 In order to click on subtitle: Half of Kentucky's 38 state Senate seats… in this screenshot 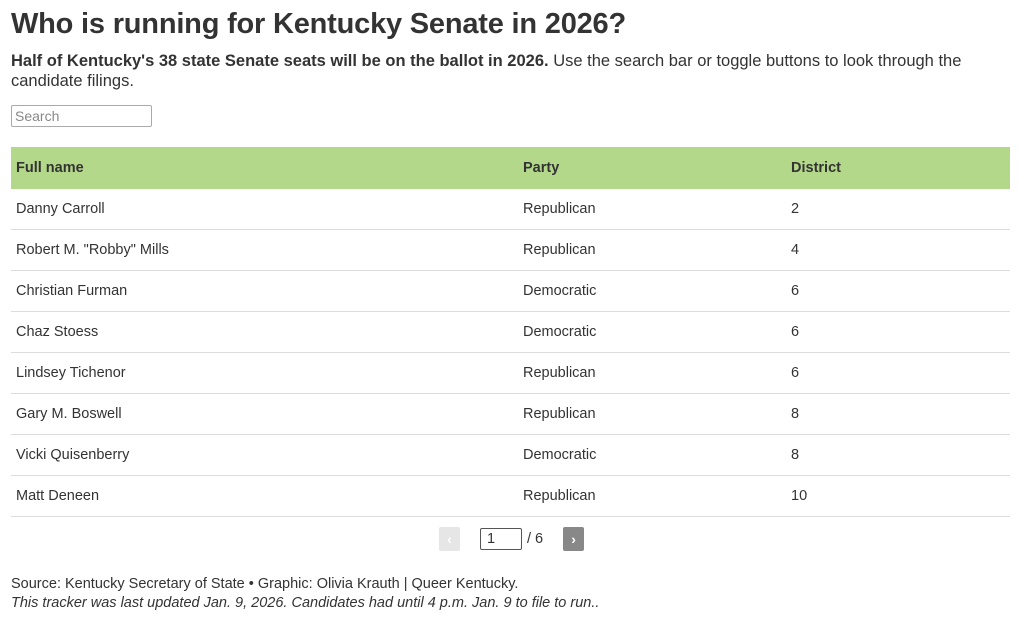, I will do `click(511, 71)`.